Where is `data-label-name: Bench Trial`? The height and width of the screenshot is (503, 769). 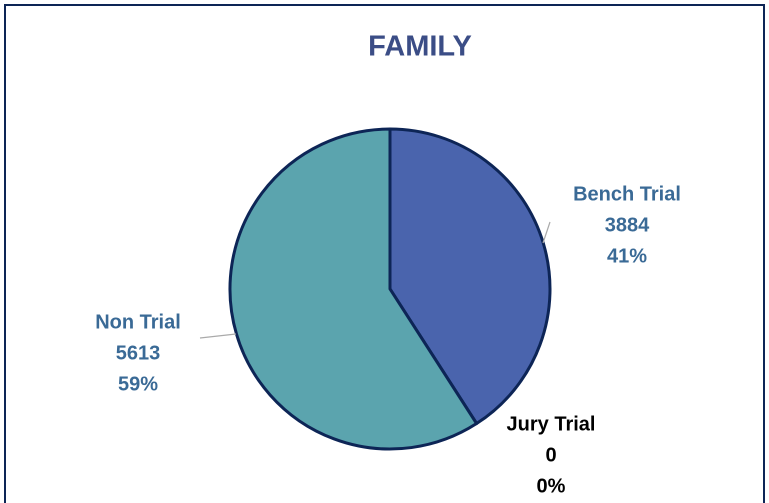
data-label-name: Bench Trial is located at coordinates (627, 194).